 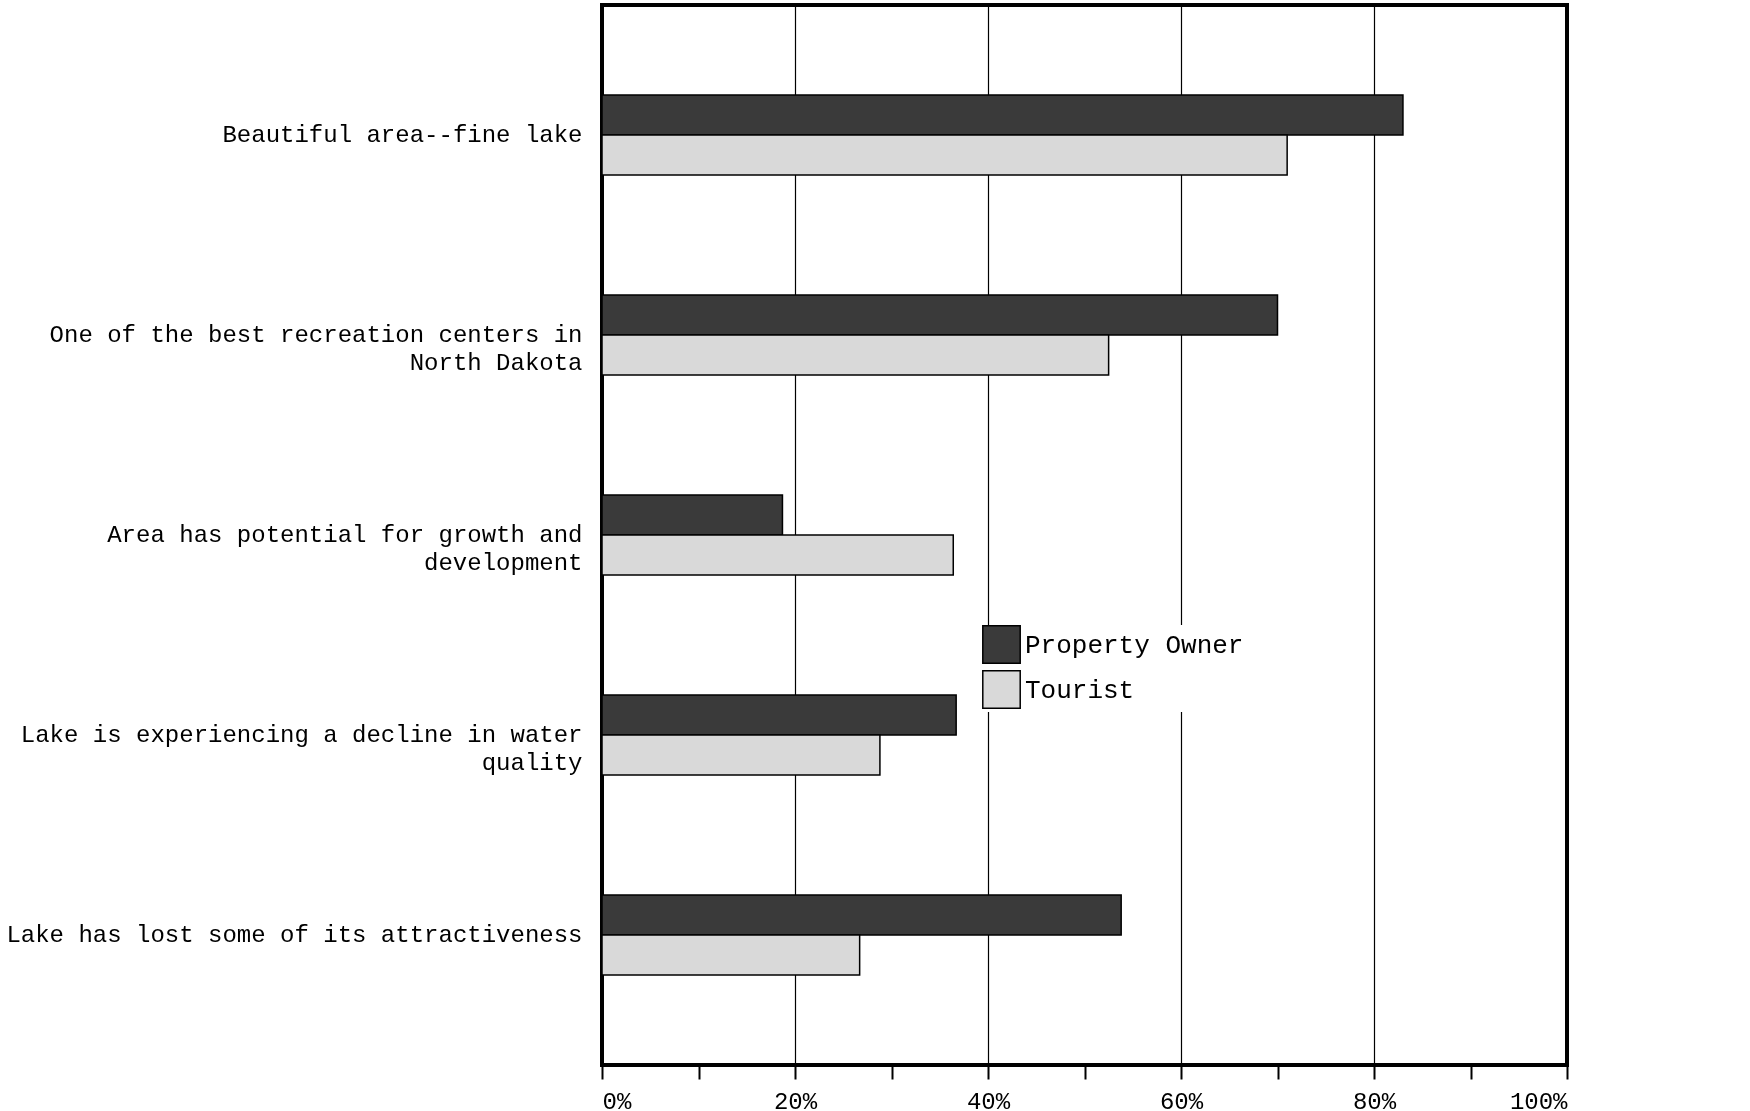 What do you see at coordinates (988, 1099) in the screenshot?
I see `x-tick-label: 40%` at bounding box center [988, 1099].